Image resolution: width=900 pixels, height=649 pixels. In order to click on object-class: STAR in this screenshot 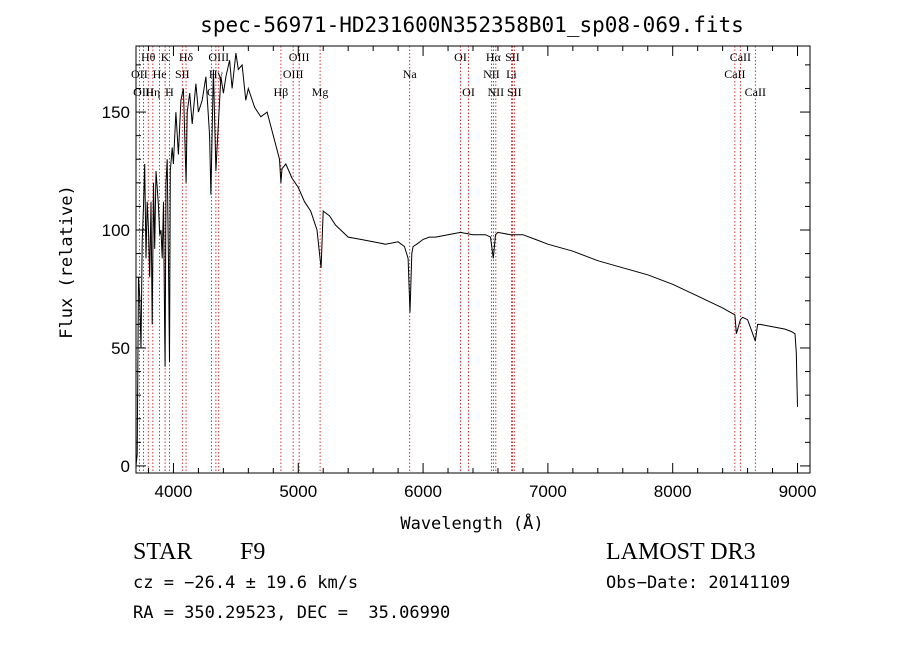, I will do `click(163, 552)`.